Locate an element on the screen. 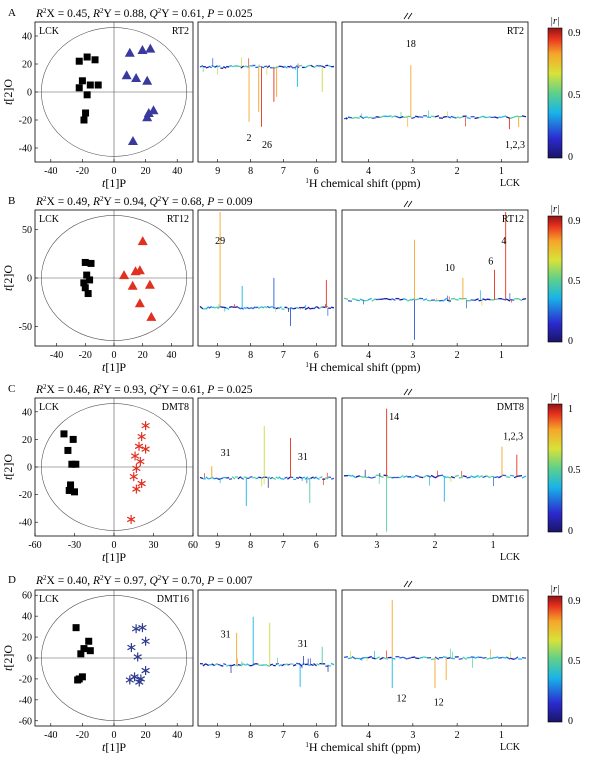  panel-letter: C is located at coordinates (11, 389).